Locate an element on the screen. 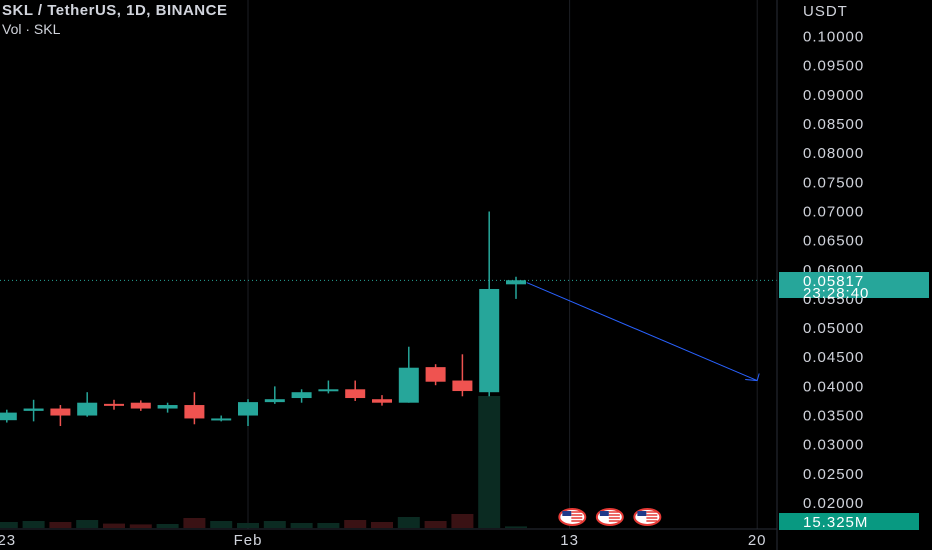 Image resolution: width=932 pixels, height=550 pixels. last-price-tag: 0.05817 23:28:40 is located at coordinates (854, 287).